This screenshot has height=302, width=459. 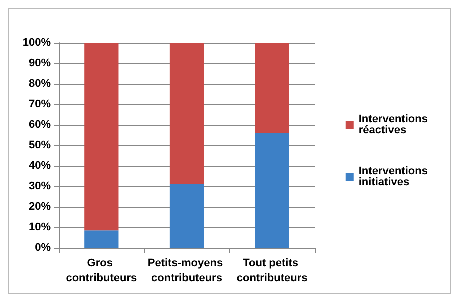 I want to click on y-tick-label: 30%, so click(x=40, y=186).